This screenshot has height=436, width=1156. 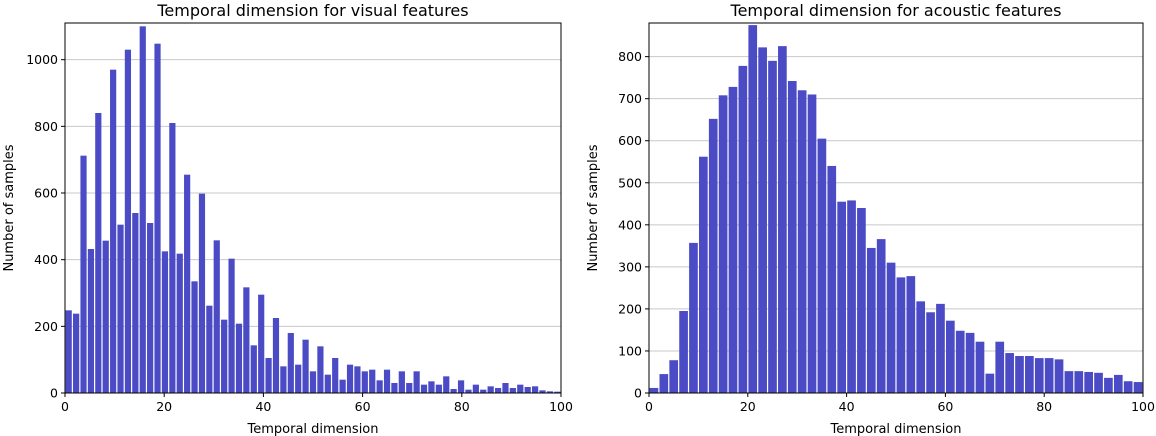 What do you see at coordinates (312, 10) in the screenshot?
I see `chart-title: Temporal dimension for visual features` at bounding box center [312, 10].